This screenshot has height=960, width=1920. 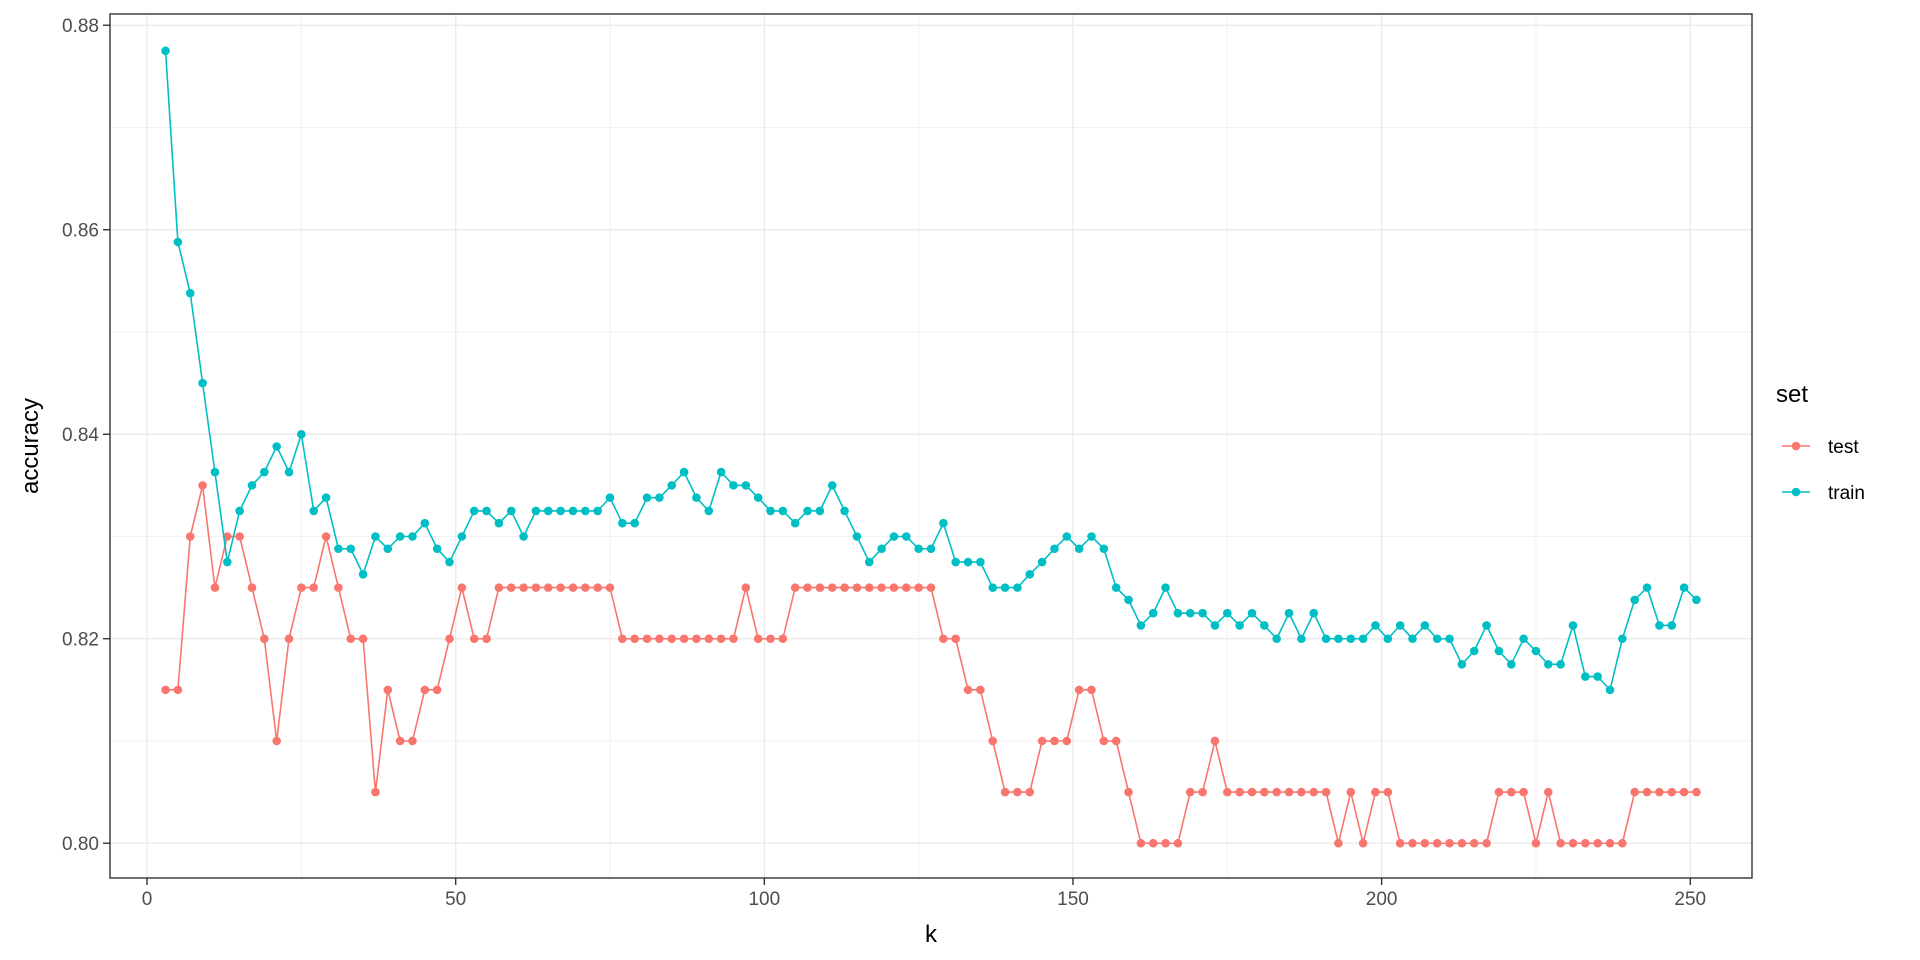 What do you see at coordinates (80, 640) in the screenshot?
I see `y-tick-label: 0.82` at bounding box center [80, 640].